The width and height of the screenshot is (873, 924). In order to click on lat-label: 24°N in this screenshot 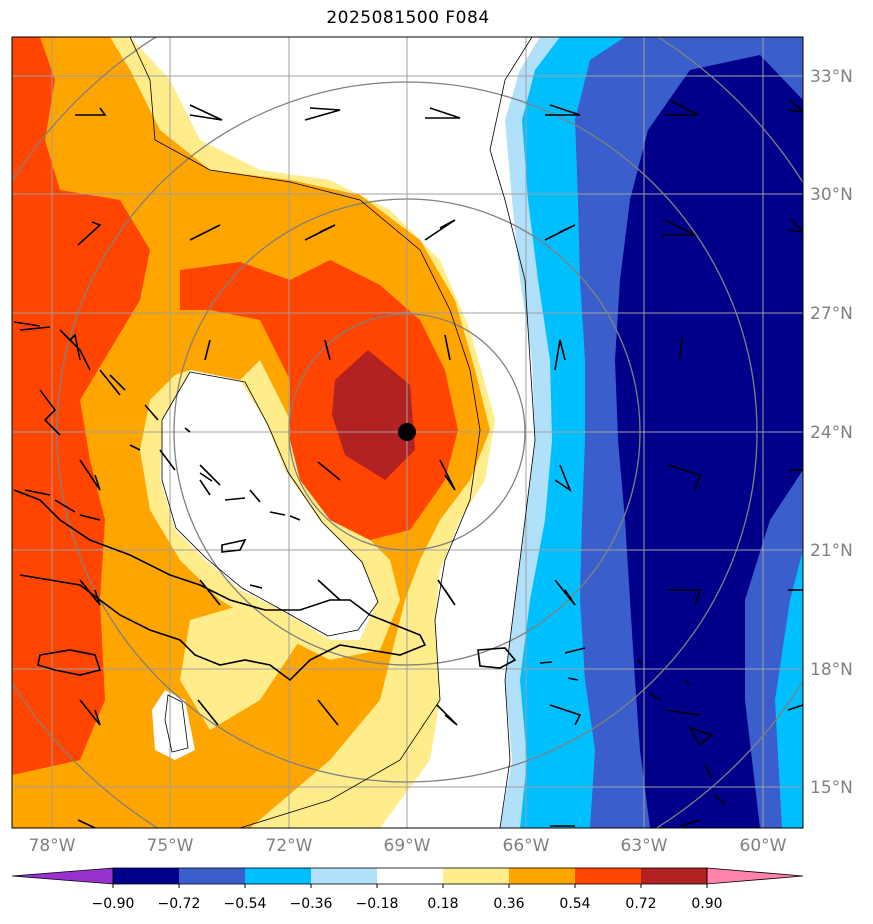, I will do `click(831, 433)`.